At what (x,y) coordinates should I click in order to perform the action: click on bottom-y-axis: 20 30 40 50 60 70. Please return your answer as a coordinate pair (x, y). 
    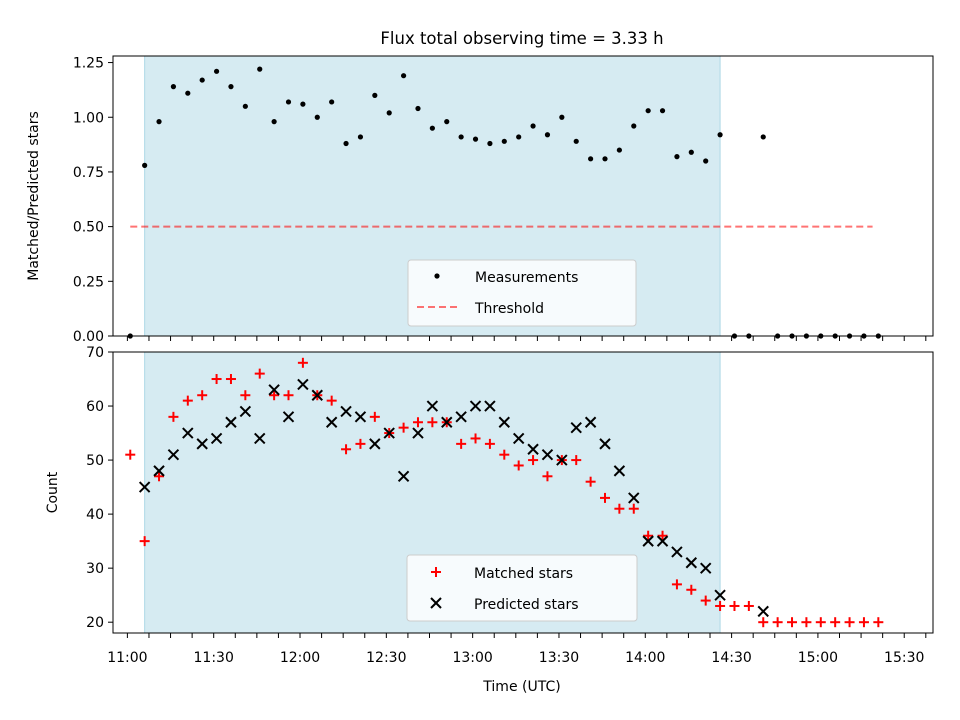
    Looking at the image, I should click on (99, 488).